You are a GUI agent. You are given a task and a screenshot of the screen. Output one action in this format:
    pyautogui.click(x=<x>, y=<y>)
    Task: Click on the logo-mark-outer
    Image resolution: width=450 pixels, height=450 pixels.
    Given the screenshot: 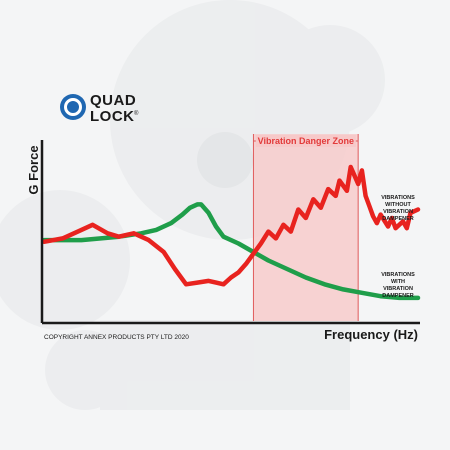 What is the action you would take?
    pyautogui.click(x=73, y=107)
    